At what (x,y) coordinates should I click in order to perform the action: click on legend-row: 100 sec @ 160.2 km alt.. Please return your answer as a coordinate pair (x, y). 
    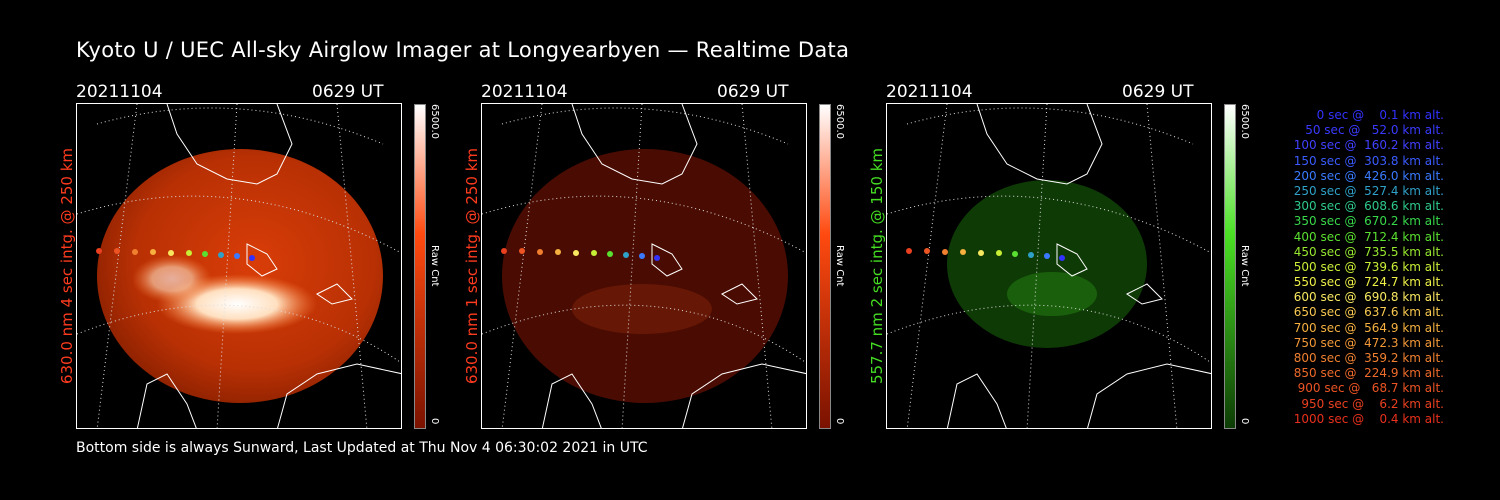
    Looking at the image, I should click on (1366, 145).